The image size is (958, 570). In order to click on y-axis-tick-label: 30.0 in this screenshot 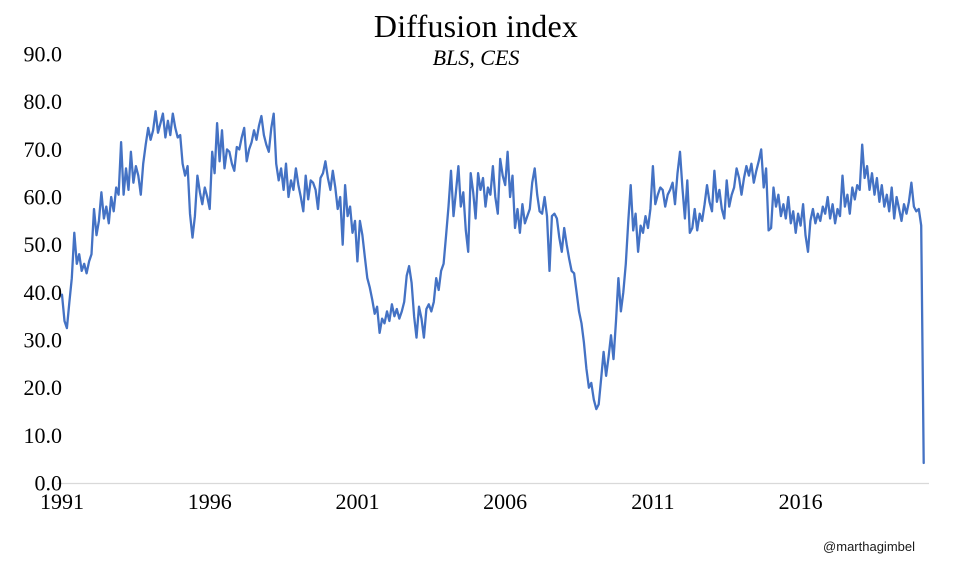, I will do `click(43, 340)`.